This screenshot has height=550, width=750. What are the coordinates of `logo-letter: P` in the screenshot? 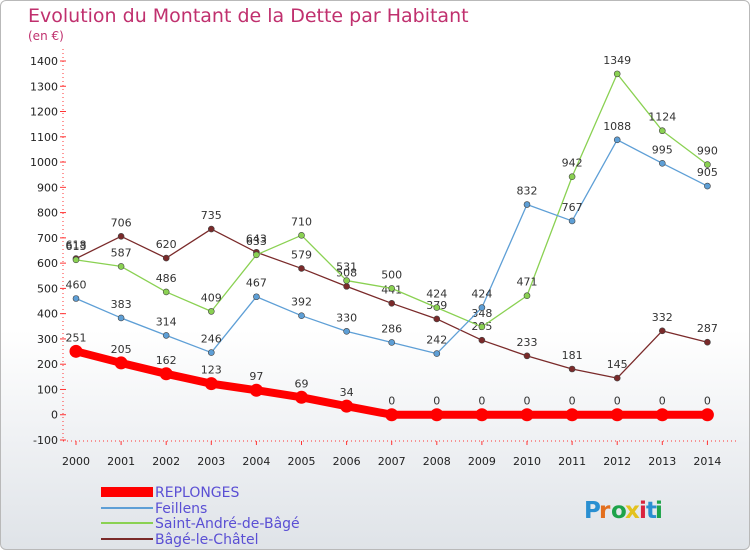 It's located at (592, 511).